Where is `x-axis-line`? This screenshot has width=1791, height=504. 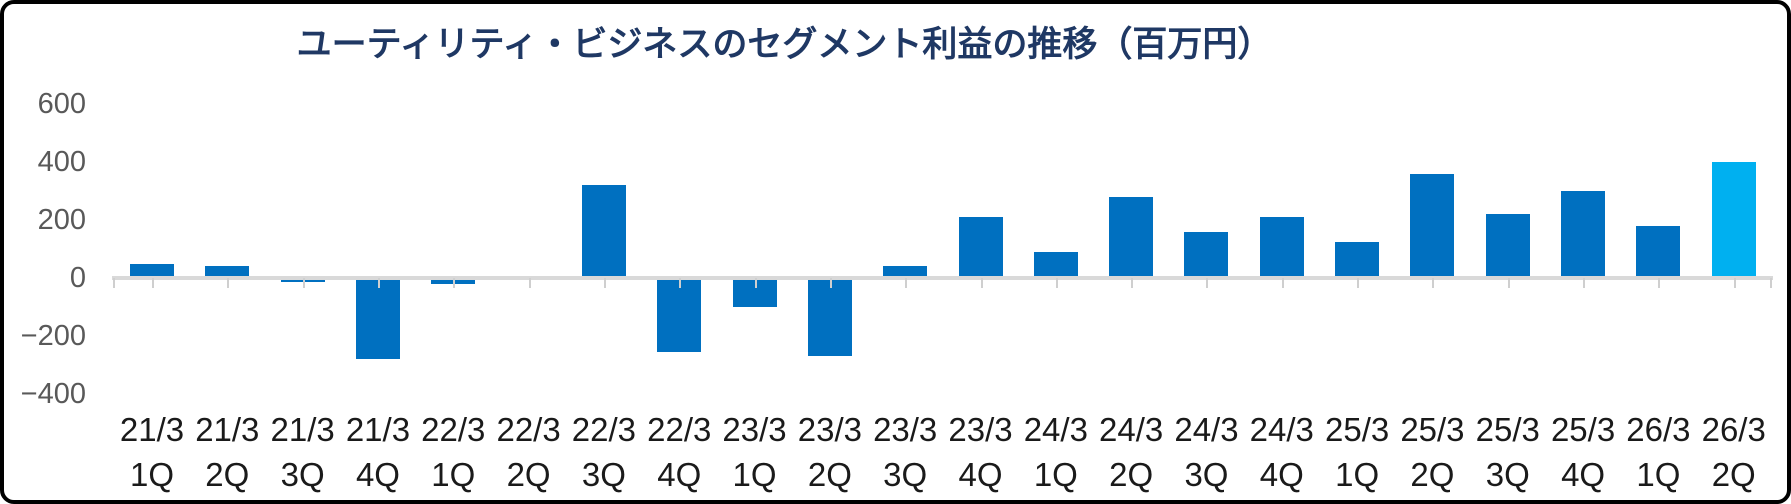
x-axis-line is located at coordinates (942, 278).